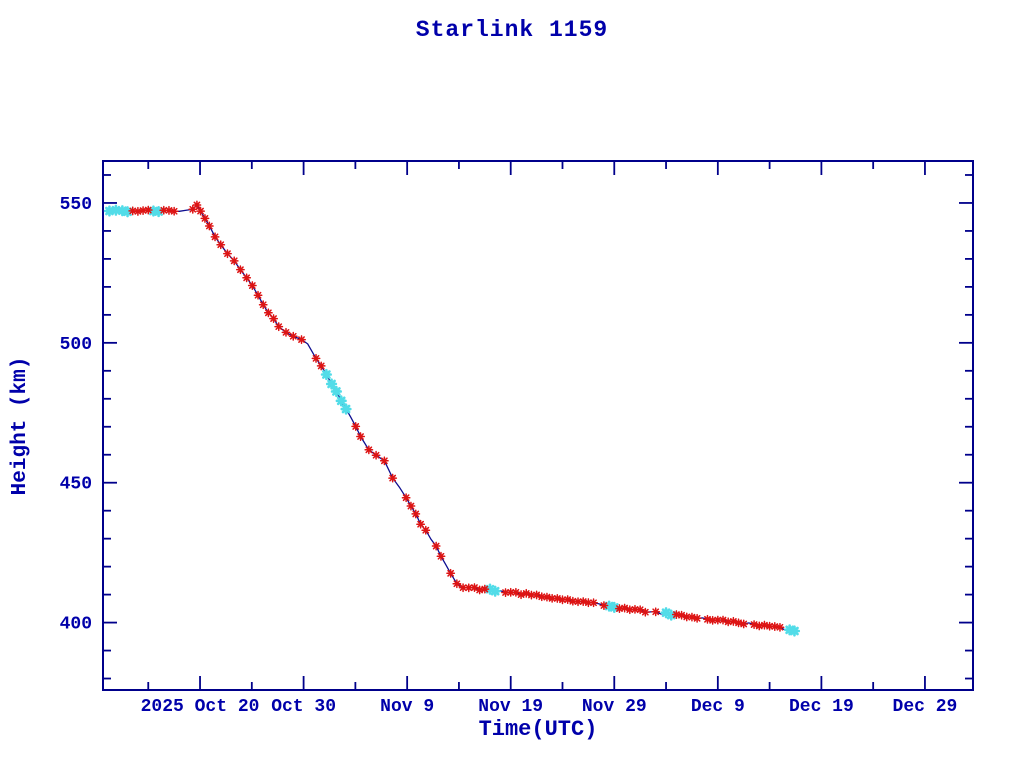  What do you see at coordinates (538, 729) in the screenshot?
I see `x-axis-label: Time(UTC)` at bounding box center [538, 729].